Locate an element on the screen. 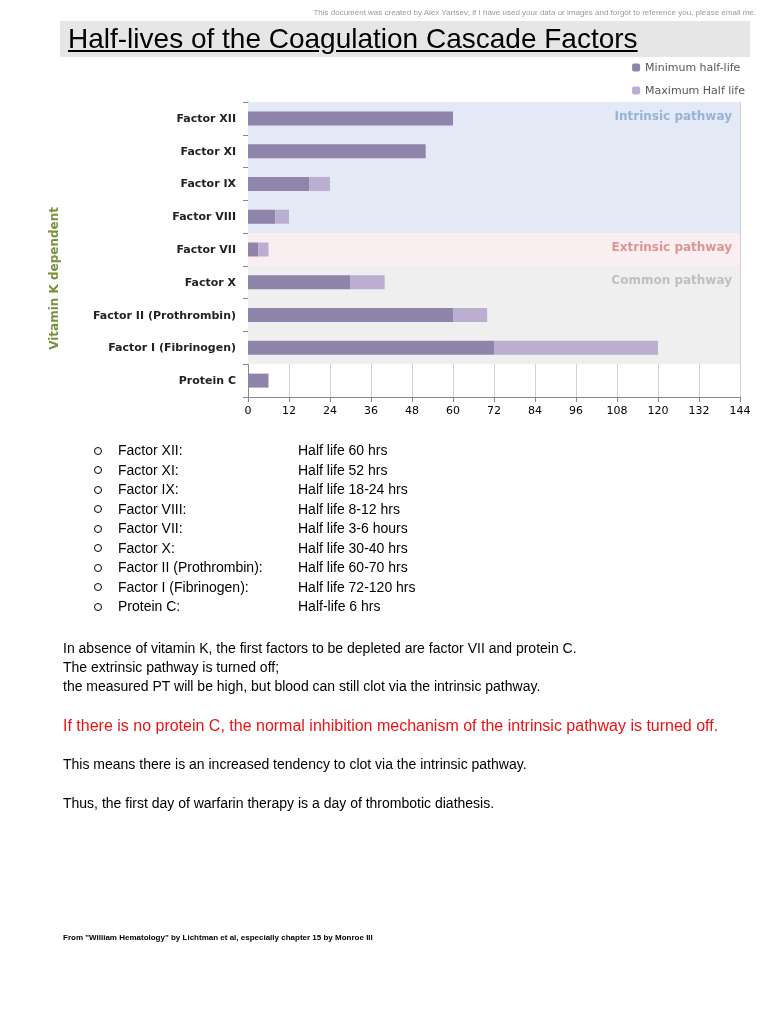 The height and width of the screenshot is (1024, 768). text: In absence of vitamin K, the first factors to be depleted are factor VII and protein C. is located at coordinates (320, 648).